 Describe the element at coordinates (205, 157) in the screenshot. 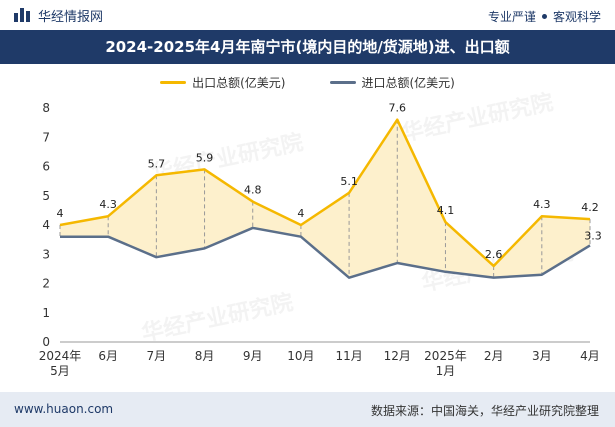

I see `export-data-label: 5.9` at that location.